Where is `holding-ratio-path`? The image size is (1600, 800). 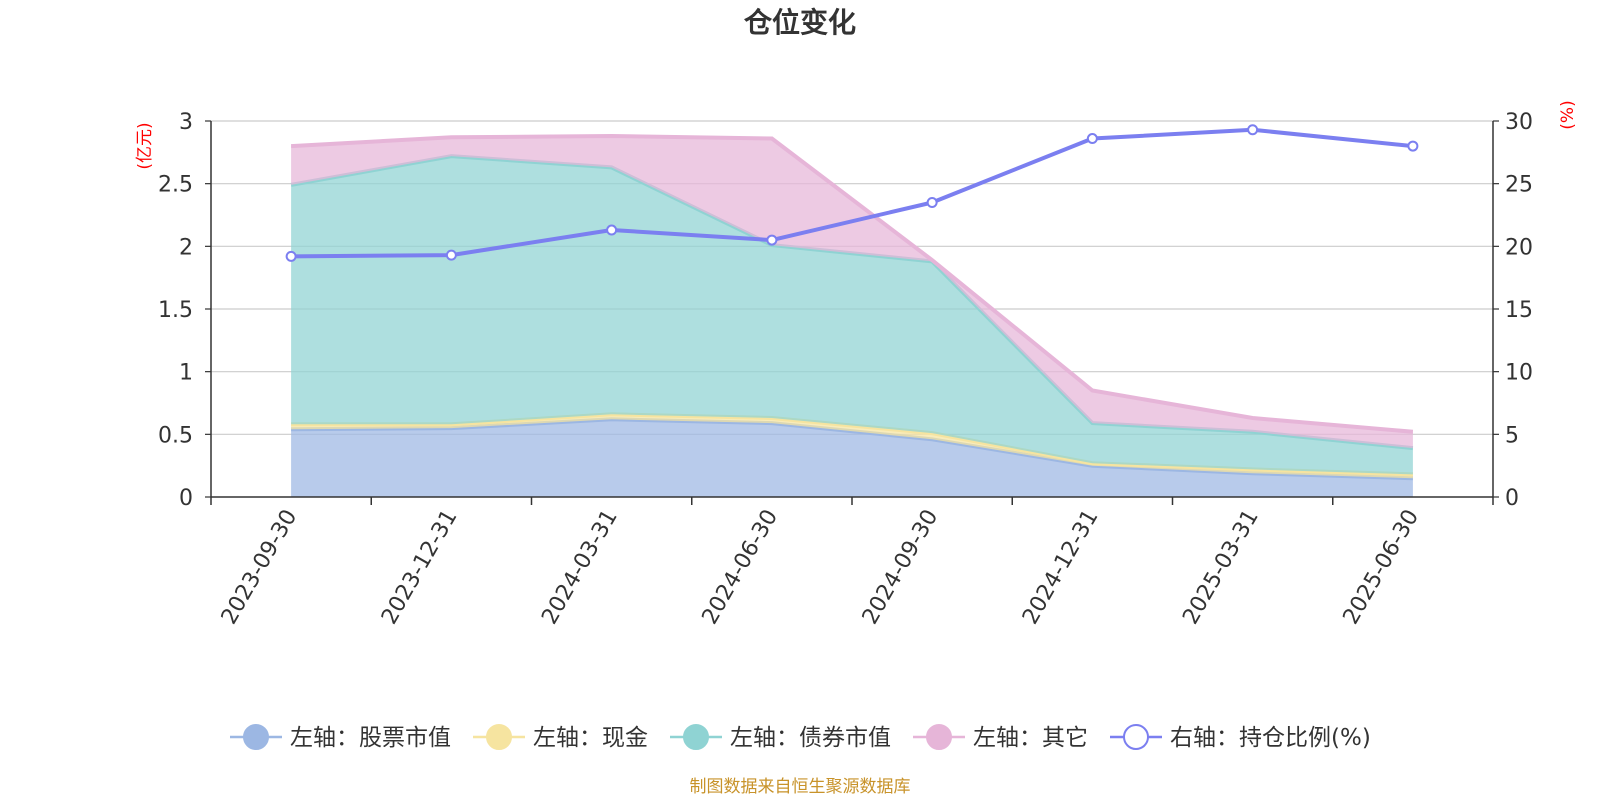 holding-ratio-path is located at coordinates (852, 193).